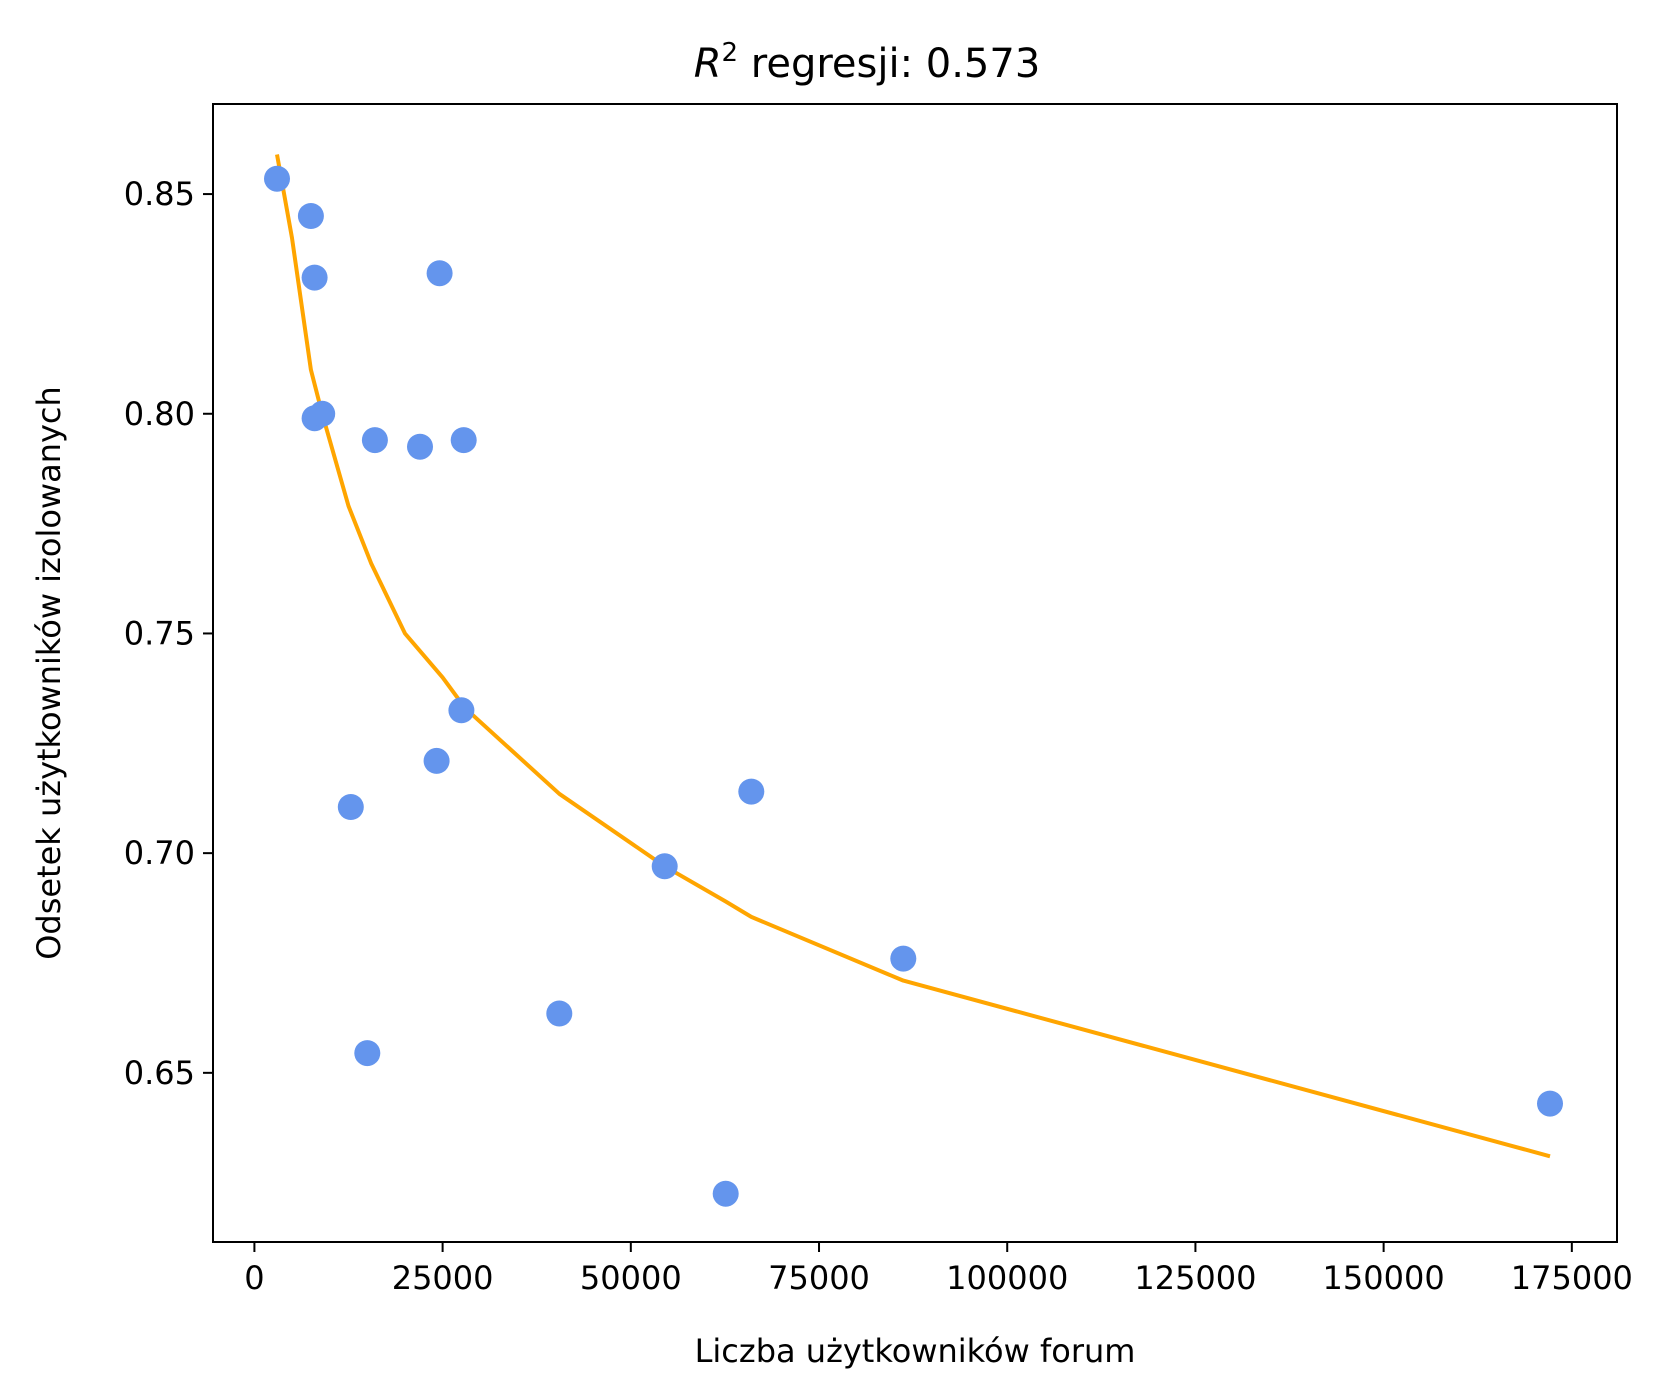  Describe the element at coordinates (443, 1278) in the screenshot. I see `x-tick-label: 25000` at that location.